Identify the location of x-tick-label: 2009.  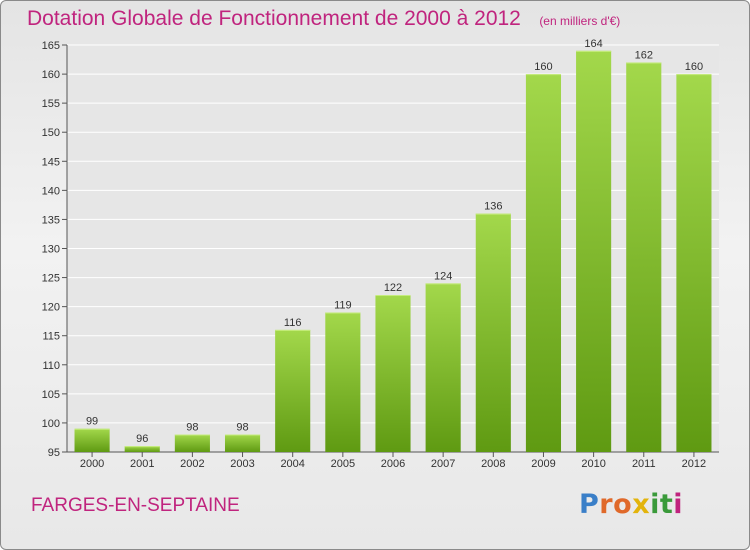
(543, 464).